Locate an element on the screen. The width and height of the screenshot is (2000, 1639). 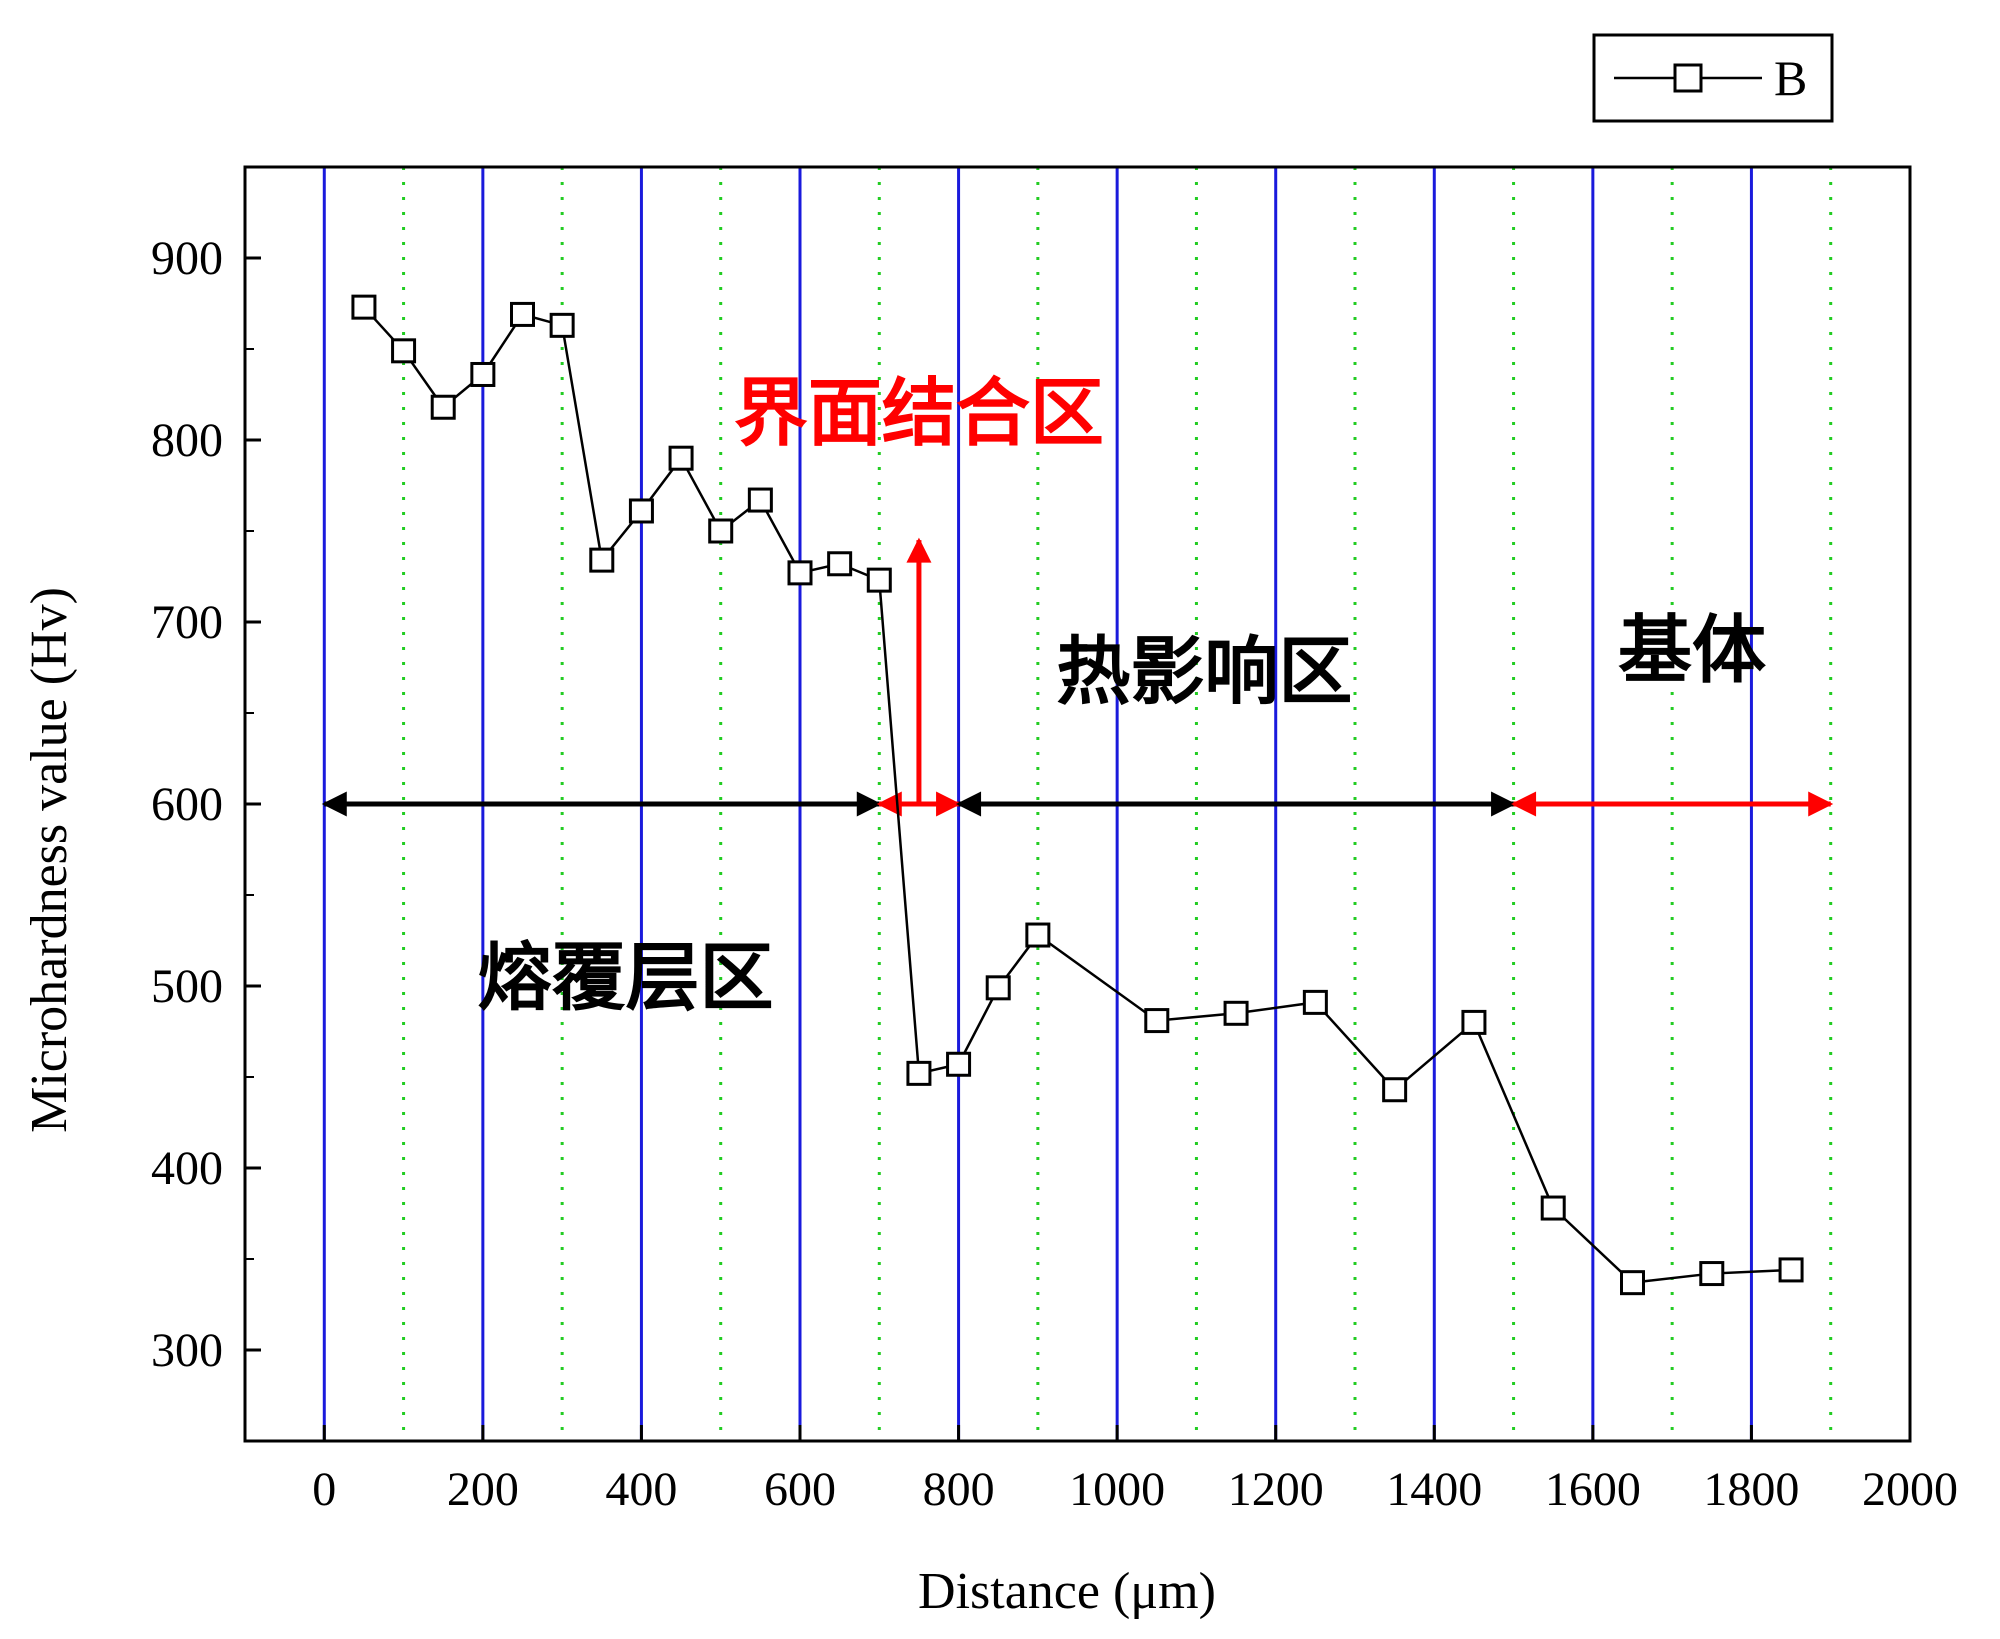
legend-label-b: B is located at coordinates (1790, 78).